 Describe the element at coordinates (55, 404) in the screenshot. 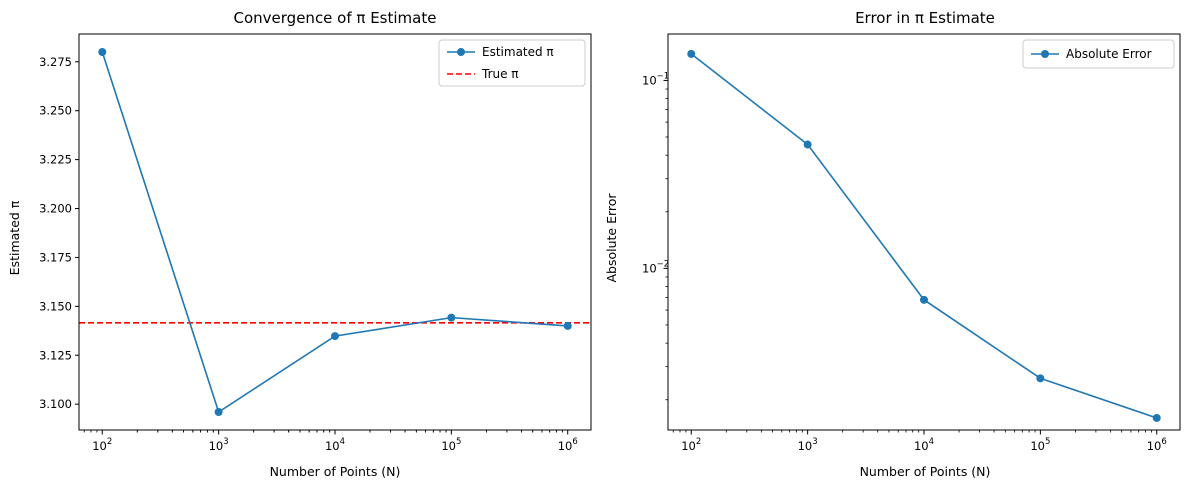

I see `left-y-tick-label: 3.100` at that location.